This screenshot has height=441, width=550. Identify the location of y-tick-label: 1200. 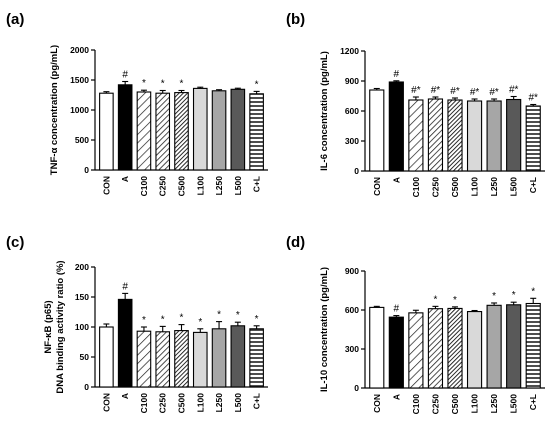
(349, 51).